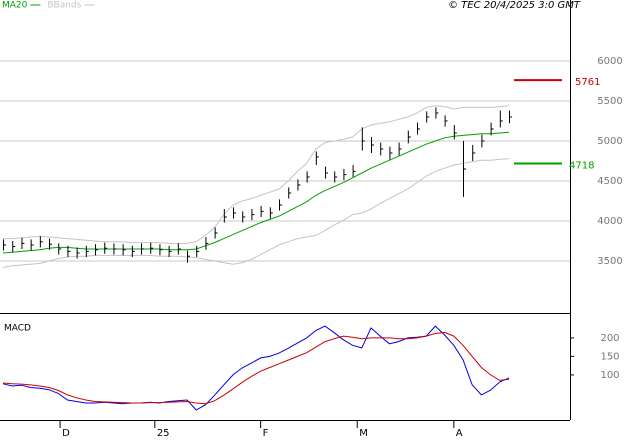 The height and width of the screenshot is (440, 627). What do you see at coordinates (609, 261) in the screenshot?
I see `y-tick-label: 3500` at bounding box center [609, 261].